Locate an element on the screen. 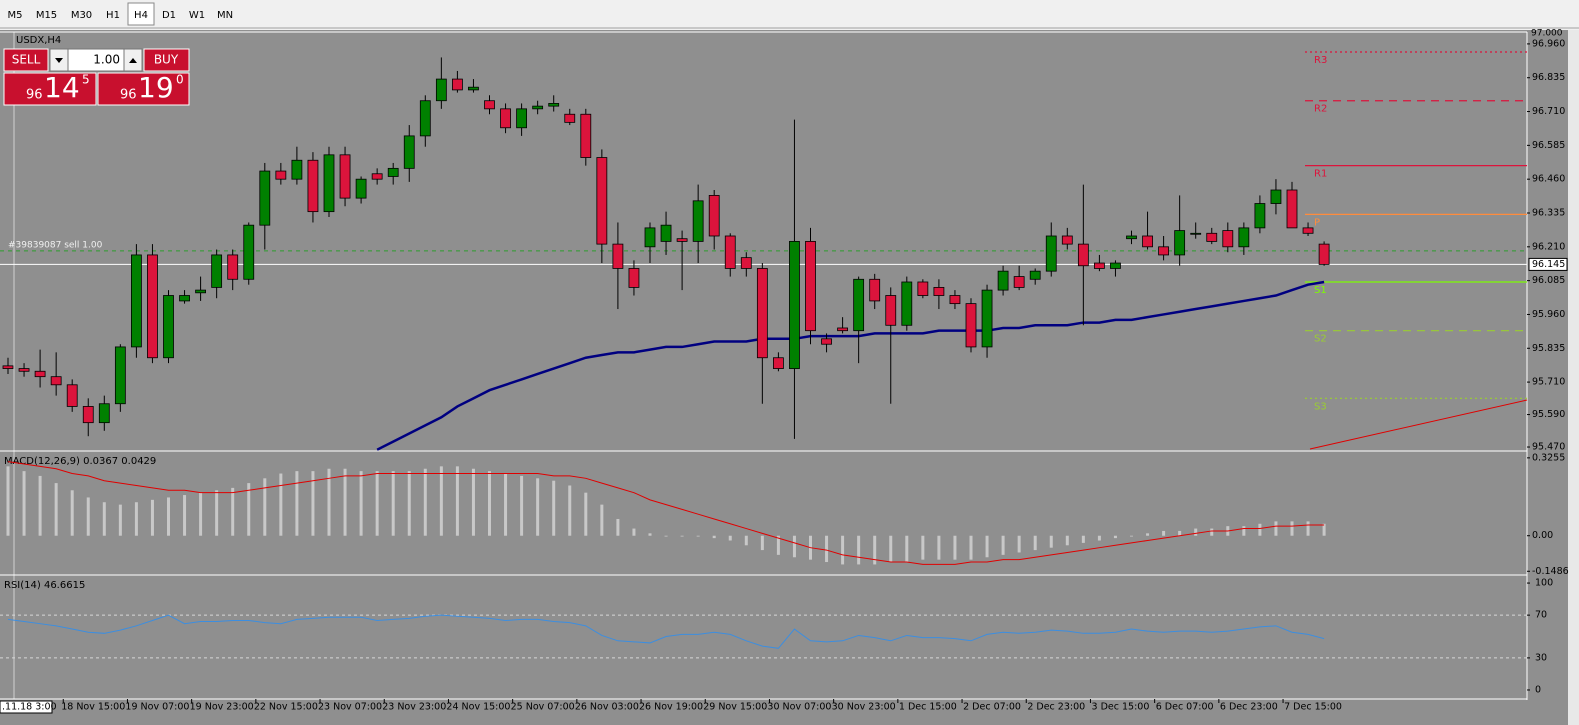  time-label: 26 Nov 03:00 is located at coordinates (607, 707).